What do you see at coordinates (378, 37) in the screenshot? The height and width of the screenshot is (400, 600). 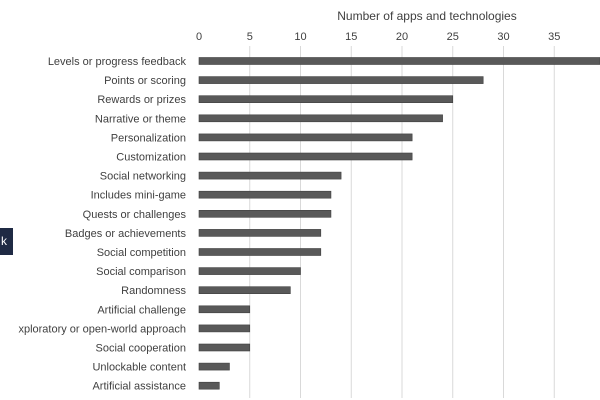 I see `x-tick-labels: 051015202530354` at bounding box center [378, 37].